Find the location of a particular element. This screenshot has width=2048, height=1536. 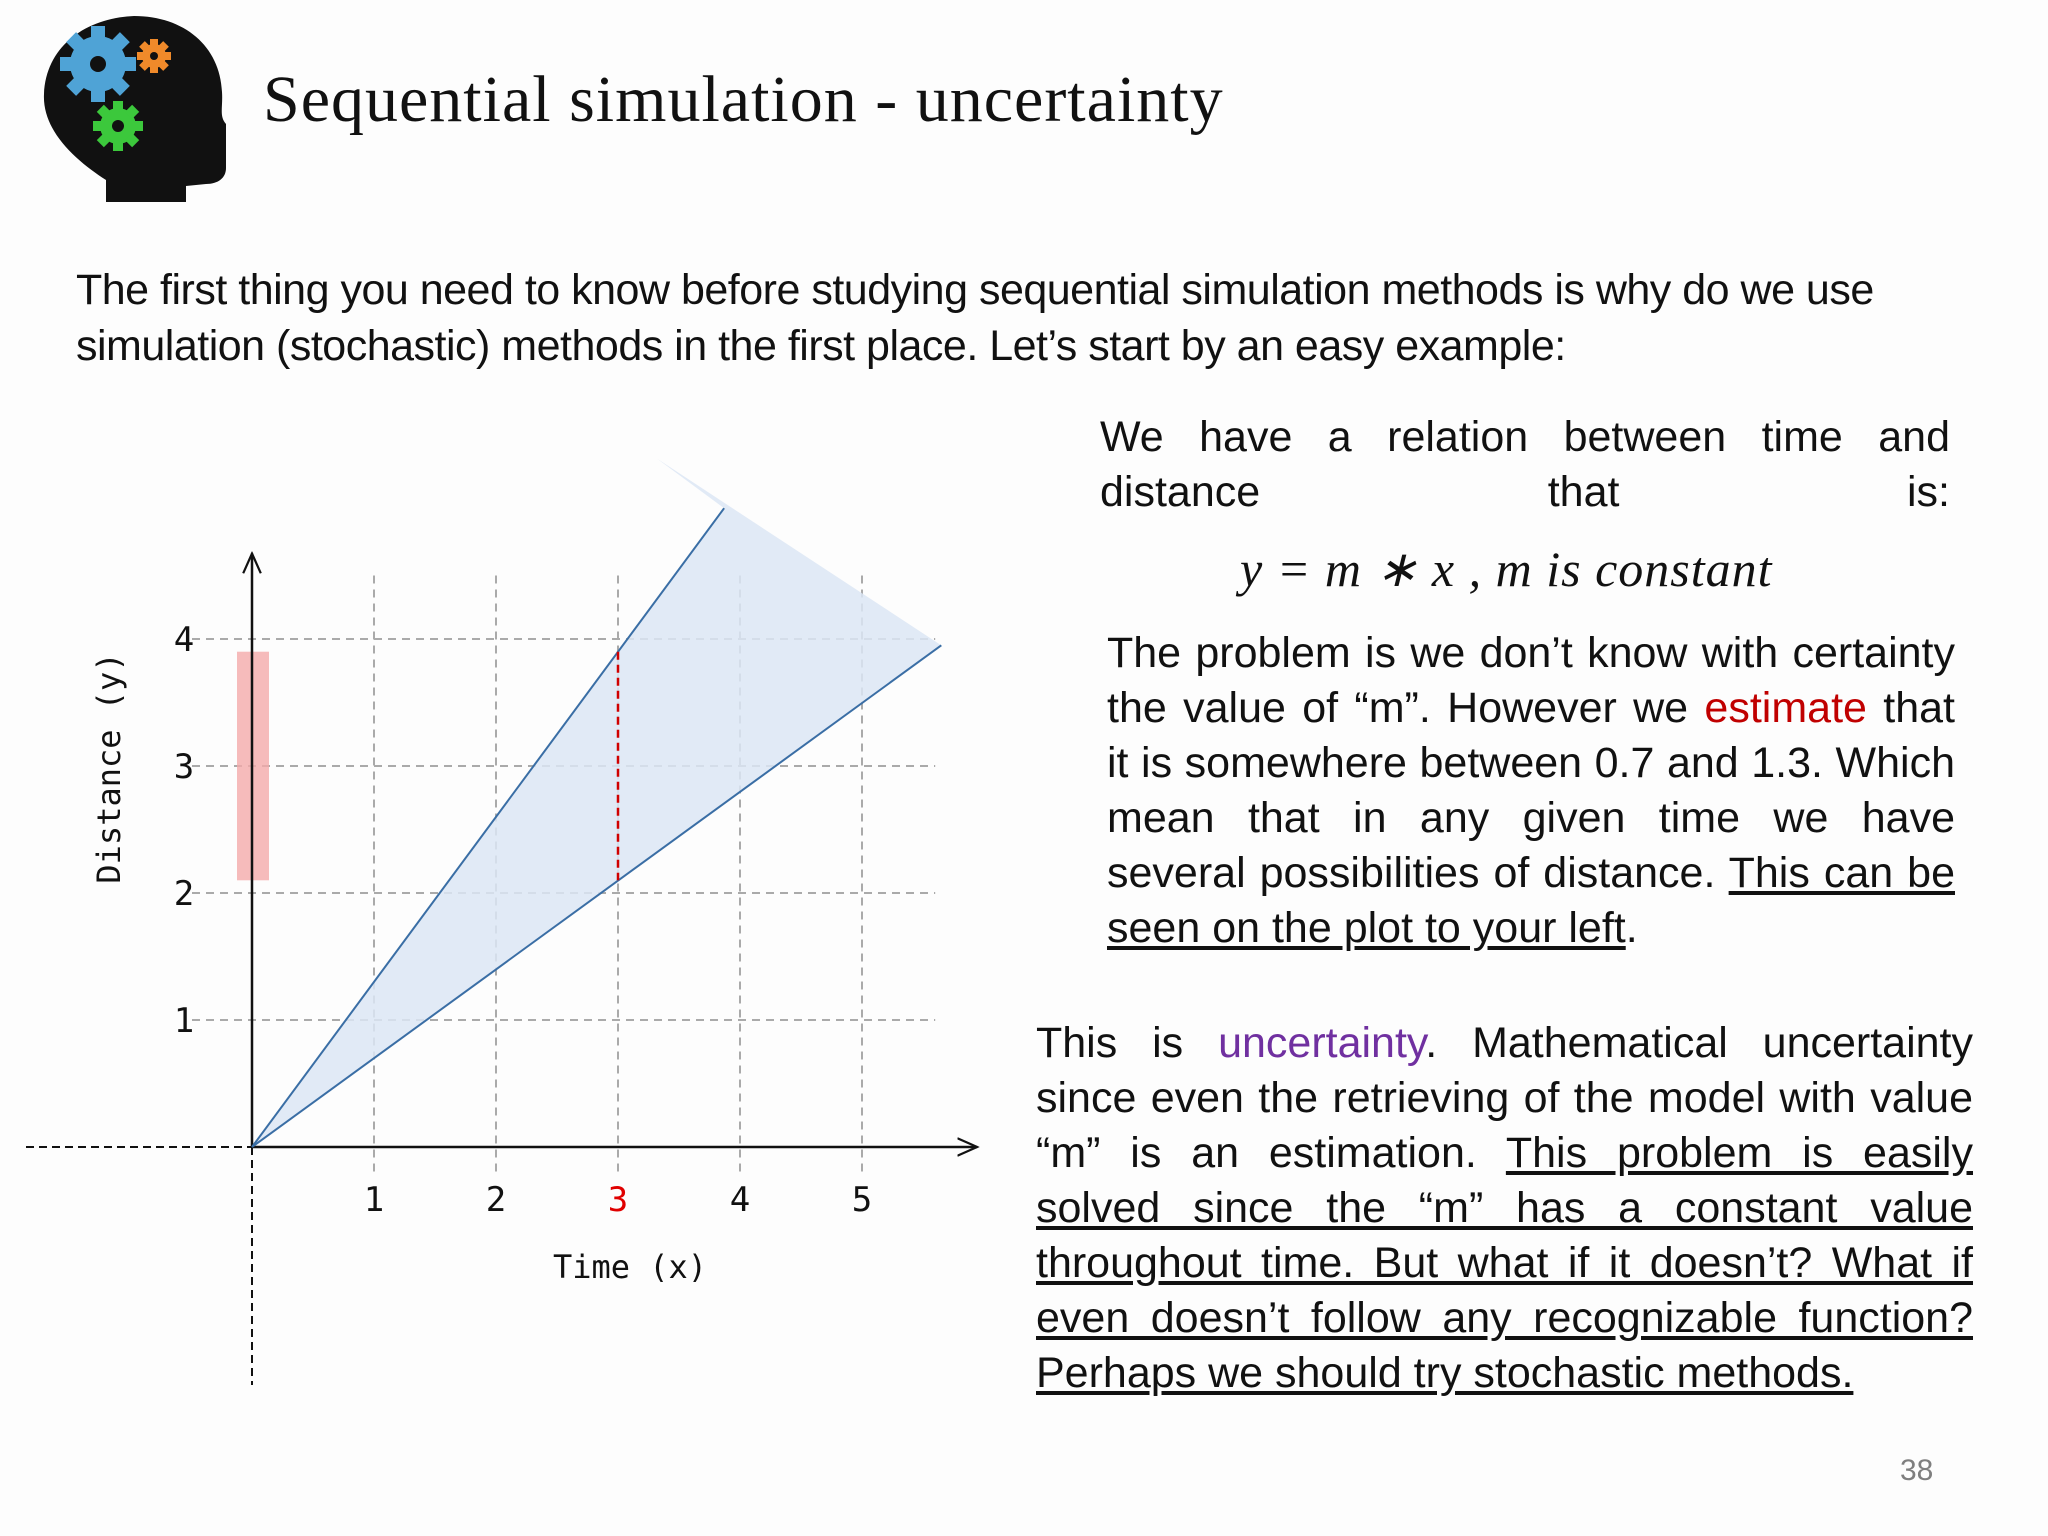

y-tick-label-2: 2 is located at coordinates (184, 894).